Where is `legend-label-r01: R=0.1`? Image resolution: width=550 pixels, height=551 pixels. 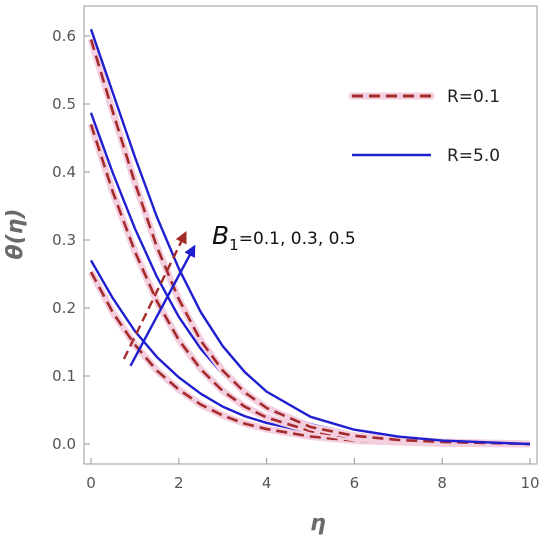
legend-label-r01: R=0.1 is located at coordinates (473, 97).